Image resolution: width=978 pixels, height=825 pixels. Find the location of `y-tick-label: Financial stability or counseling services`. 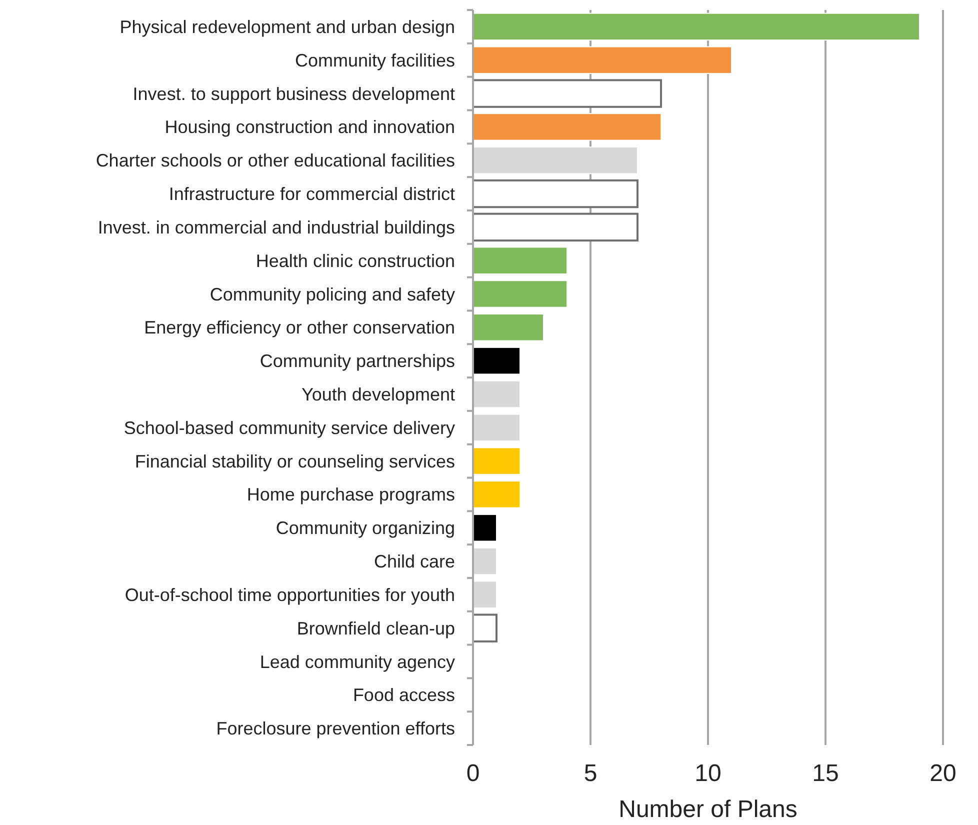

y-tick-label: Financial stability or counseling services is located at coordinates (294, 461).